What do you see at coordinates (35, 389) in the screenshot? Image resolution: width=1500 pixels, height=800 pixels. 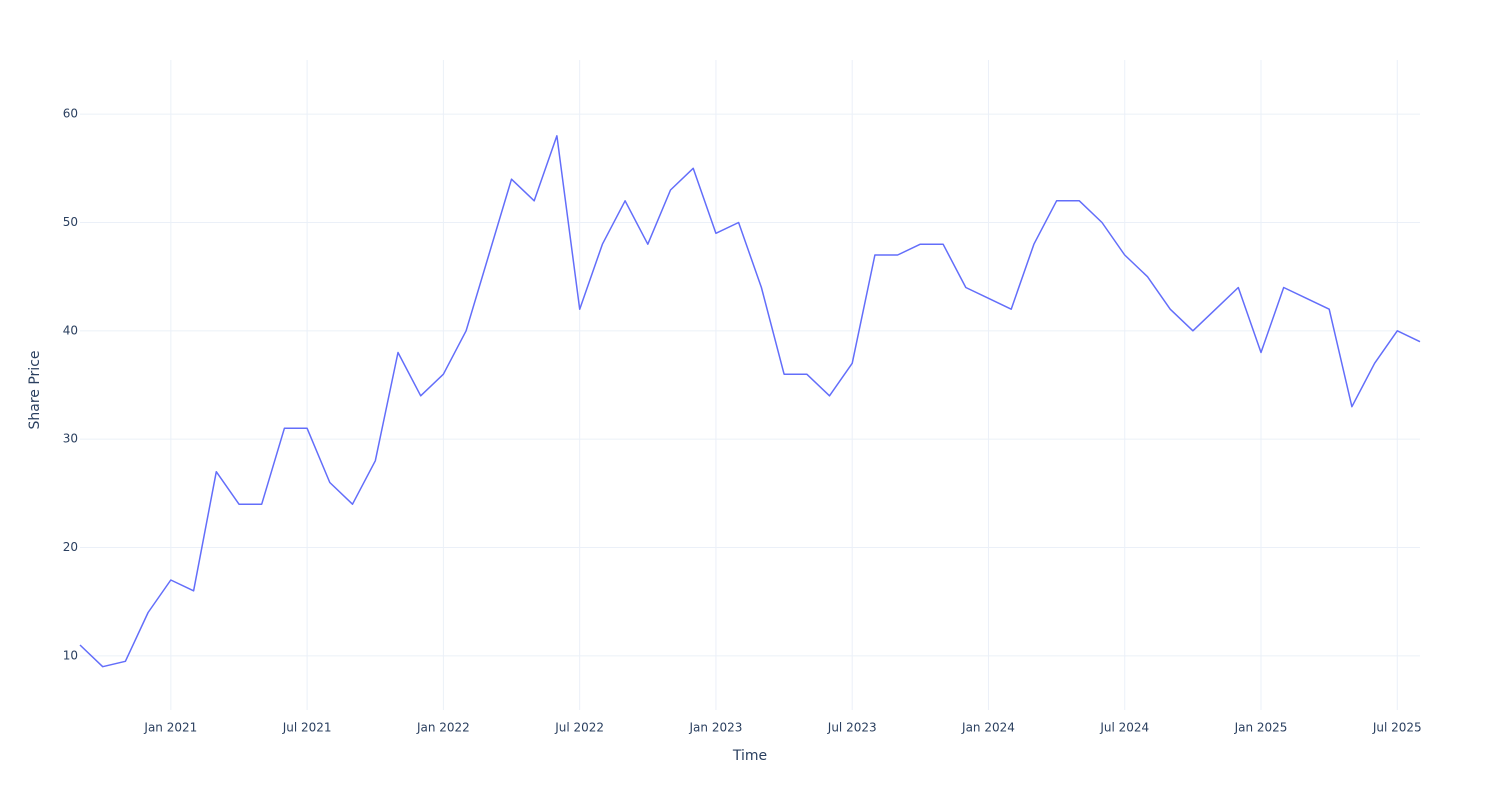 I see `y-axis-title: Share Price` at bounding box center [35, 389].